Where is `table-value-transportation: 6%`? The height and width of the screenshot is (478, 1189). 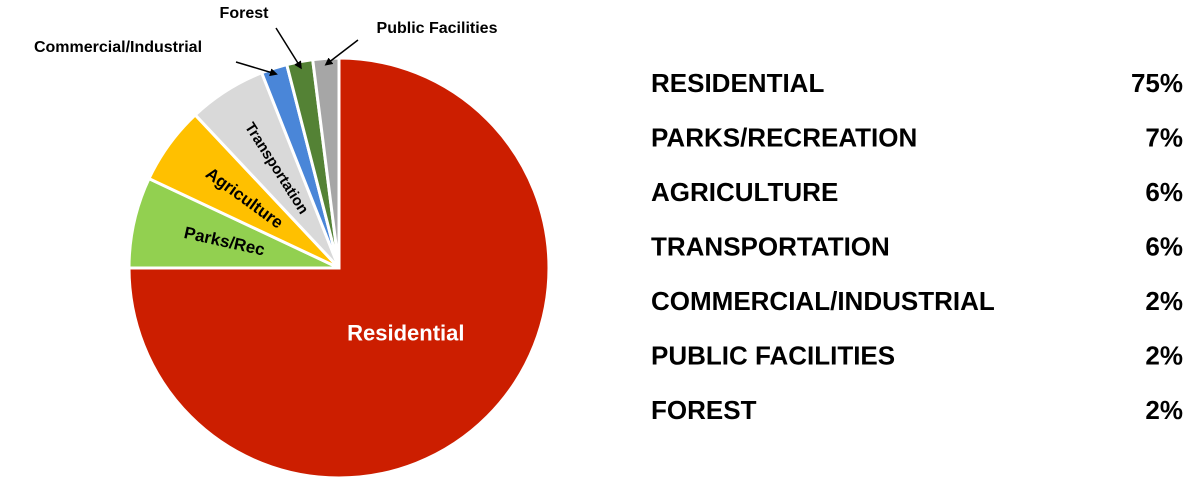
table-value-transportation: 6% is located at coordinates (1164, 247).